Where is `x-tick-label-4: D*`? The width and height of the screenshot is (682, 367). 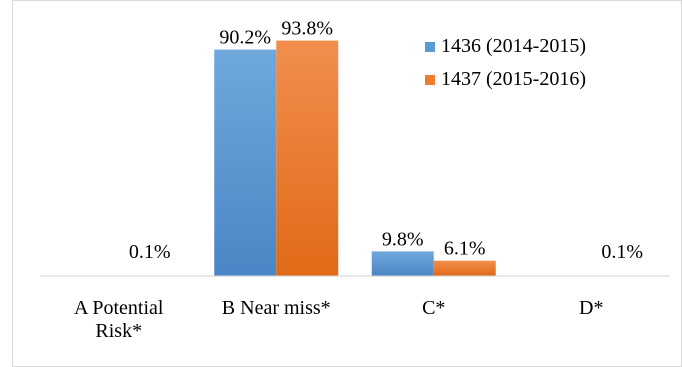
x-tick-label-4: D* is located at coordinates (591, 308).